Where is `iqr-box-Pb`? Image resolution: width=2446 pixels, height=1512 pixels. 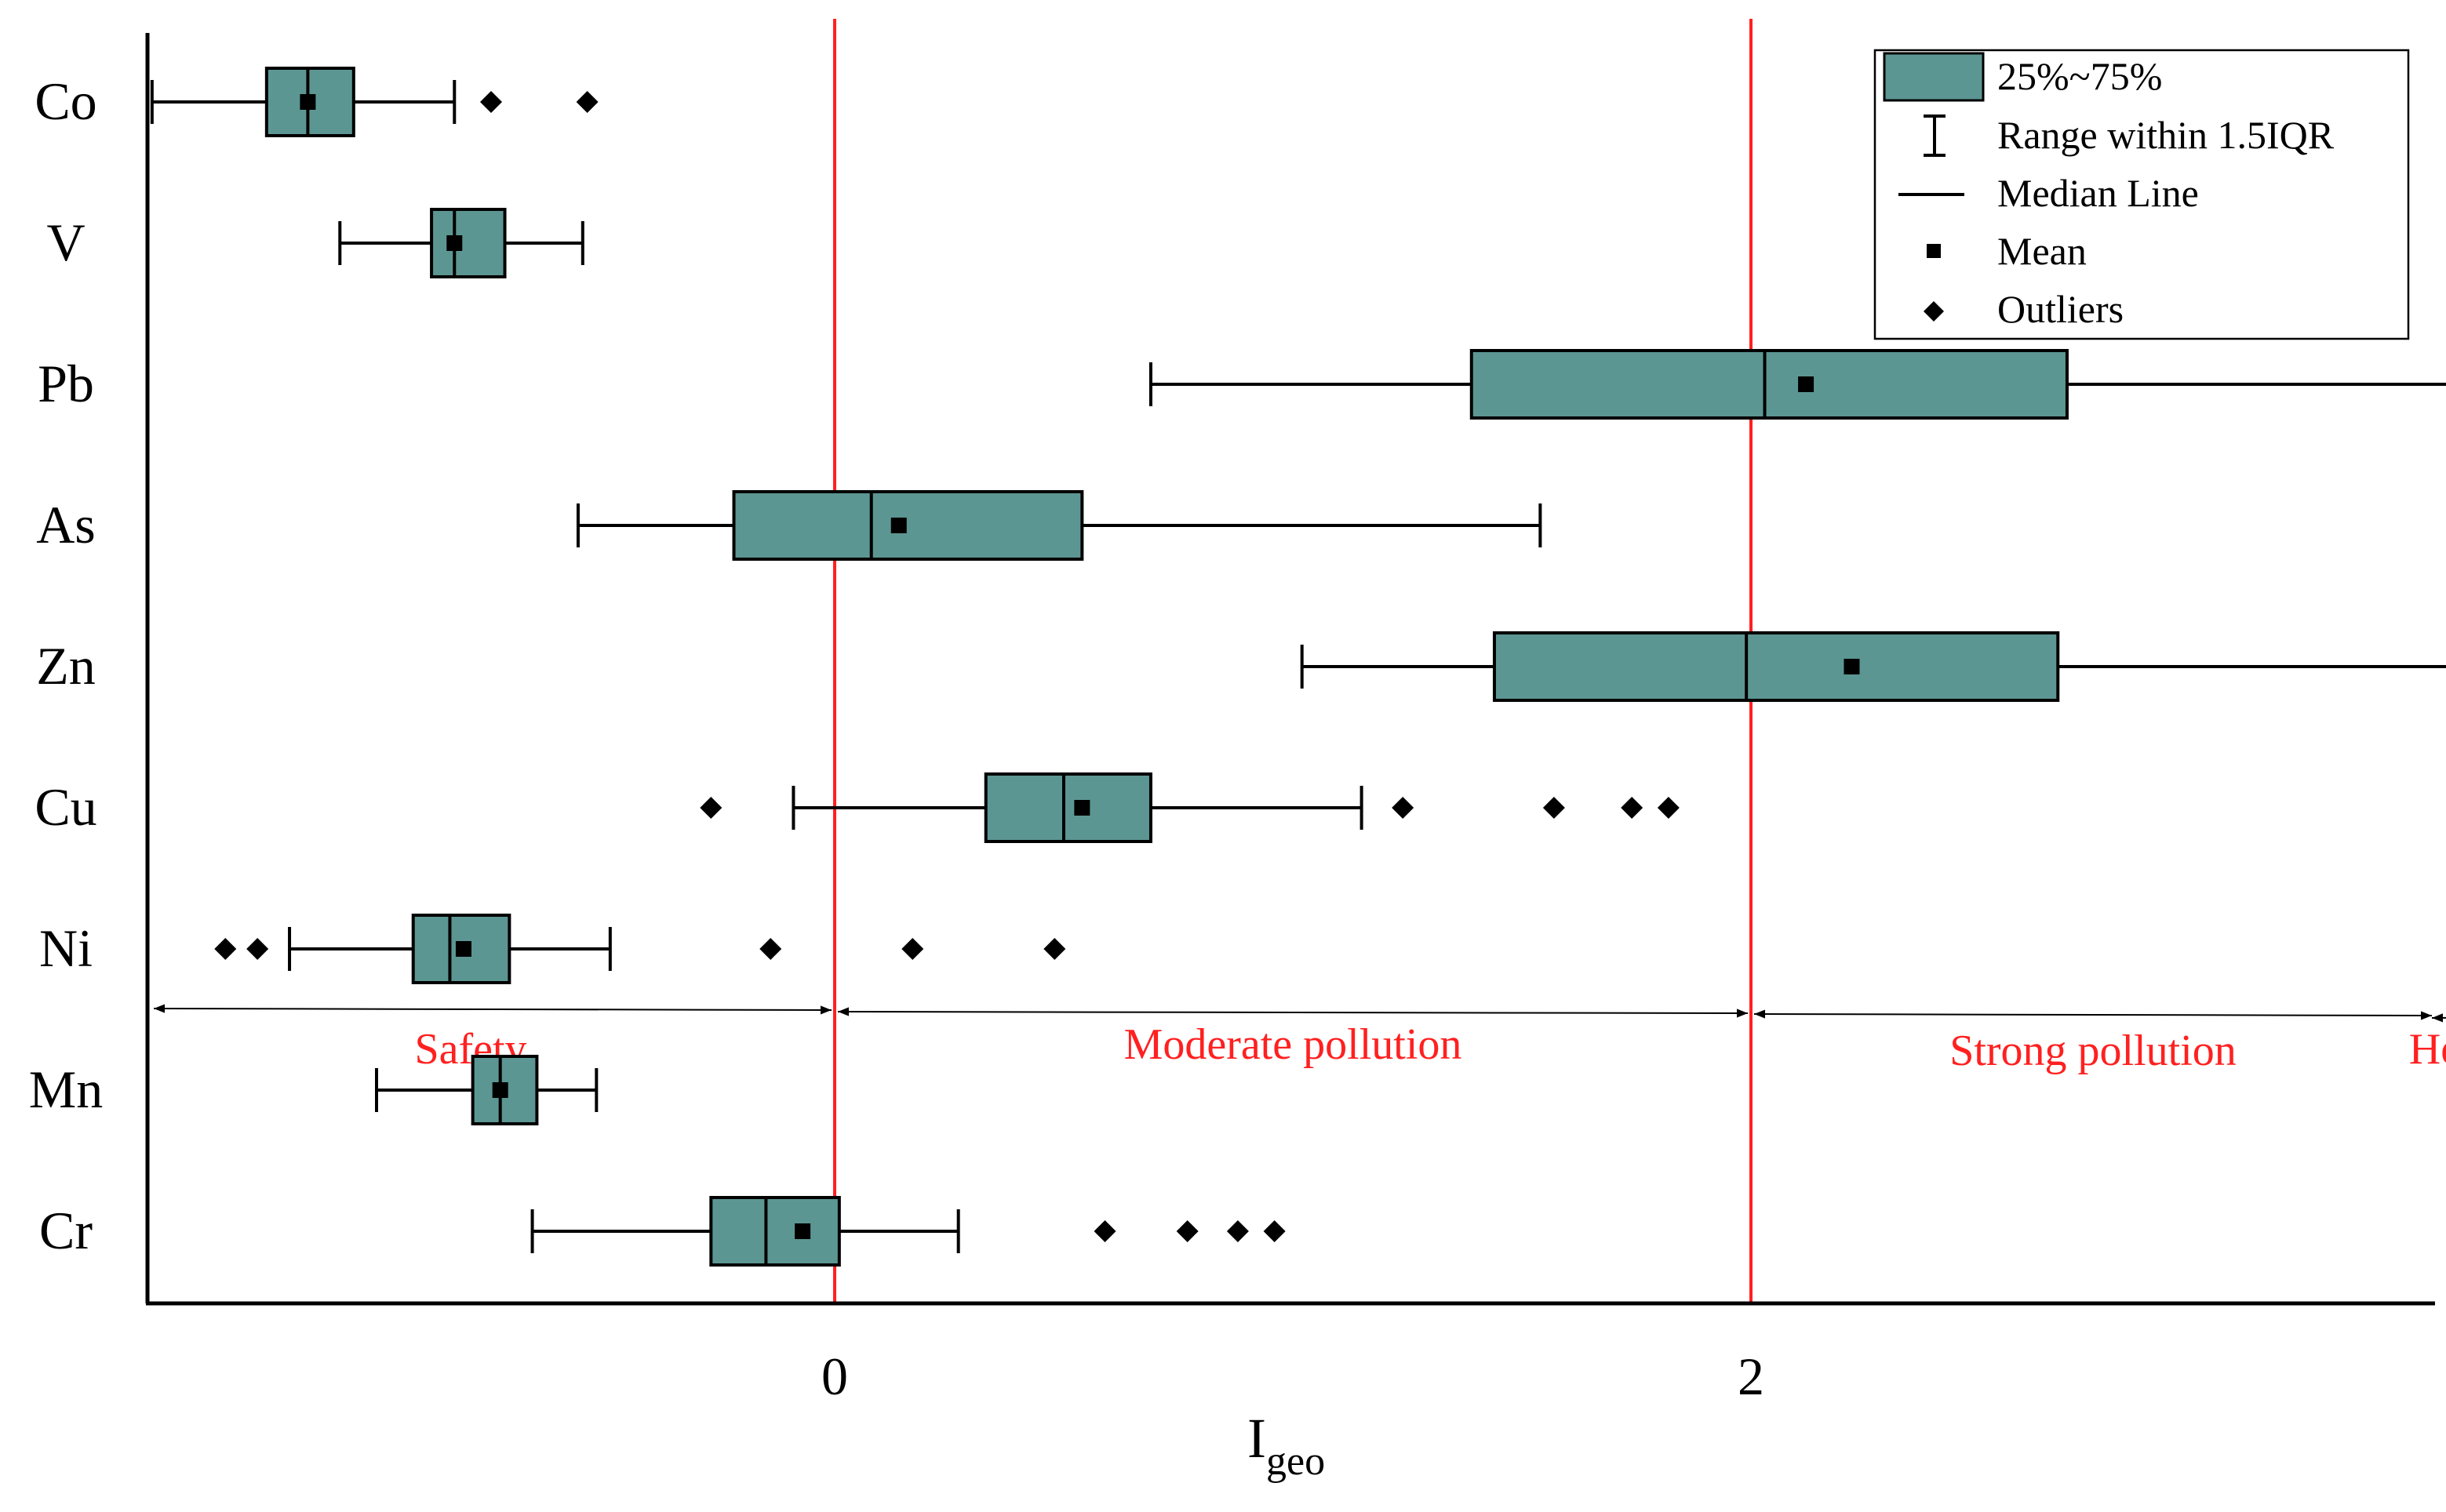 iqr-box-Pb is located at coordinates (1769, 384).